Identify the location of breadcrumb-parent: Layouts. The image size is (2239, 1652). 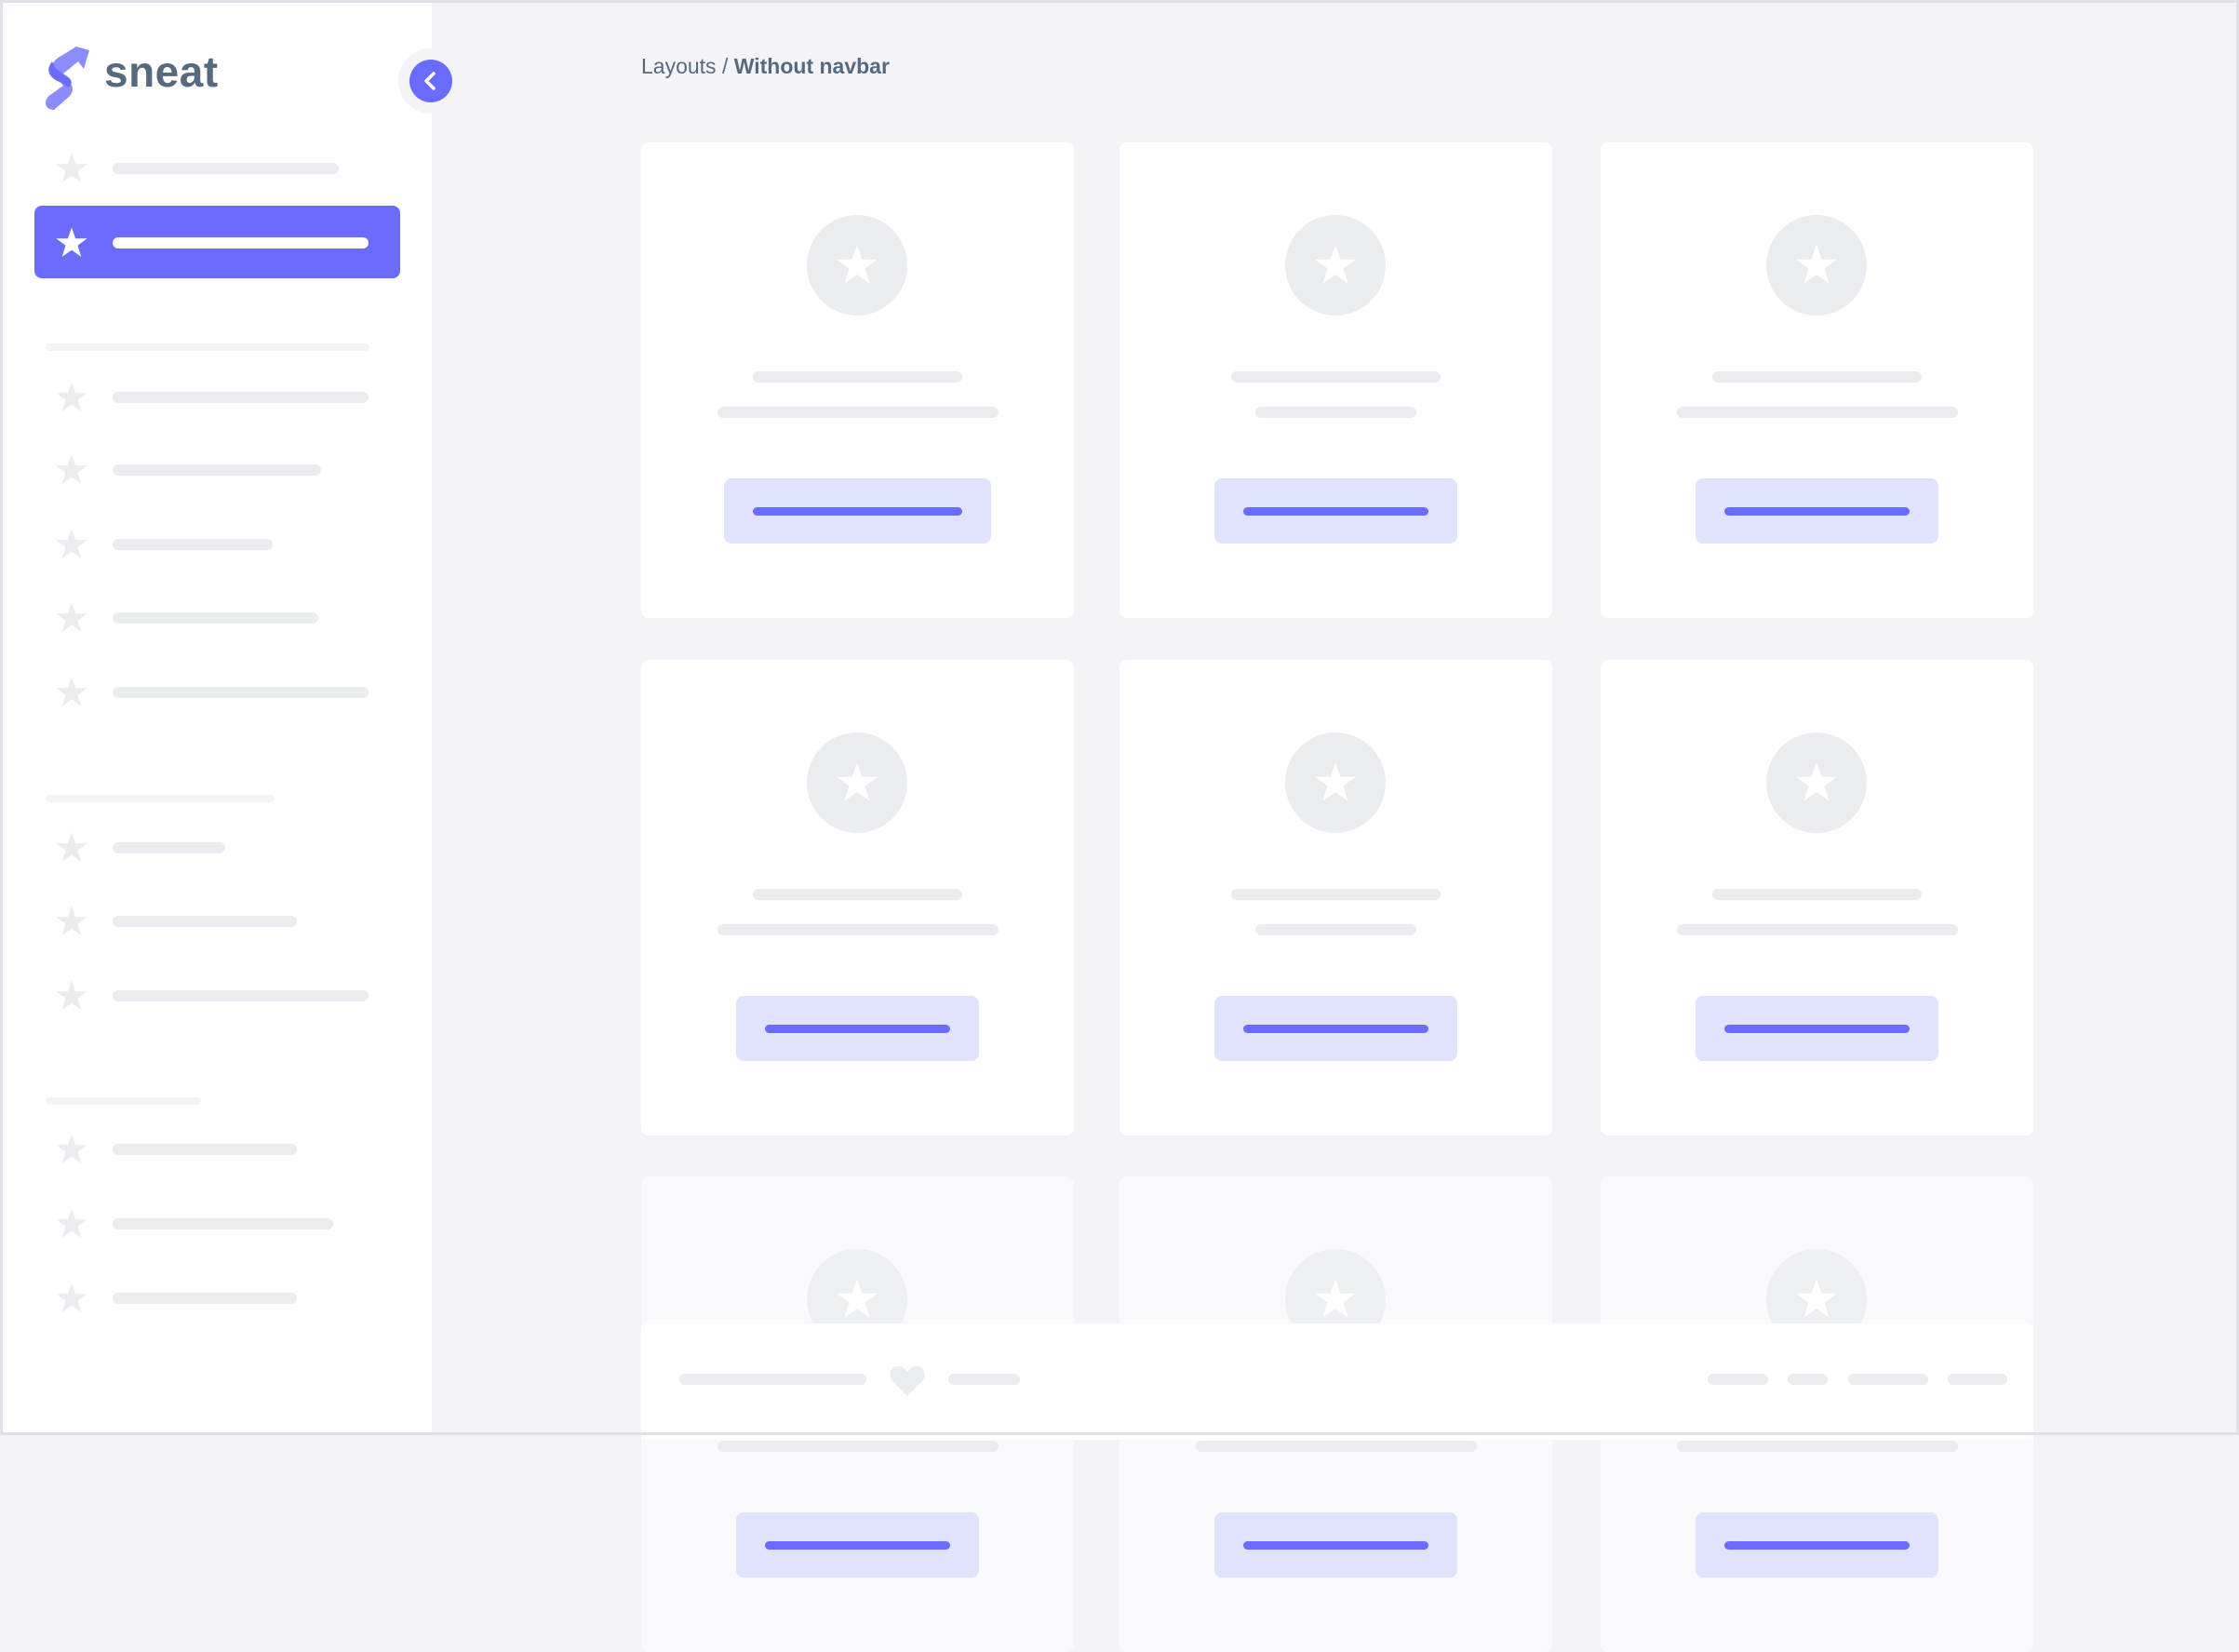
(679, 66).